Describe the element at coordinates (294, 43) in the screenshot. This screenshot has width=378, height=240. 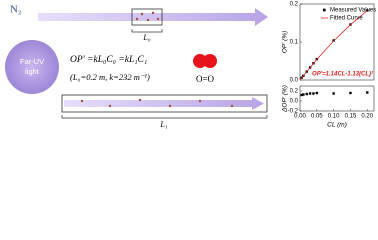
I see `y-tick-label: 0.1` at that location.